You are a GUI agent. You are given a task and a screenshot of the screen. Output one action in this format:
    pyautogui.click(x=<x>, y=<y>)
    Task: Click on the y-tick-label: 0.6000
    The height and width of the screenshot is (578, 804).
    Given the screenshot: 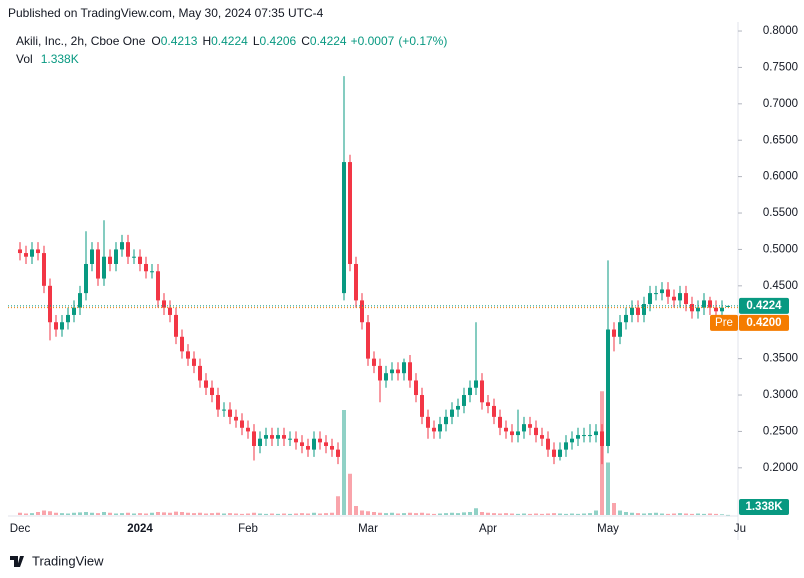 What is the action you would take?
    pyautogui.click(x=780, y=177)
    